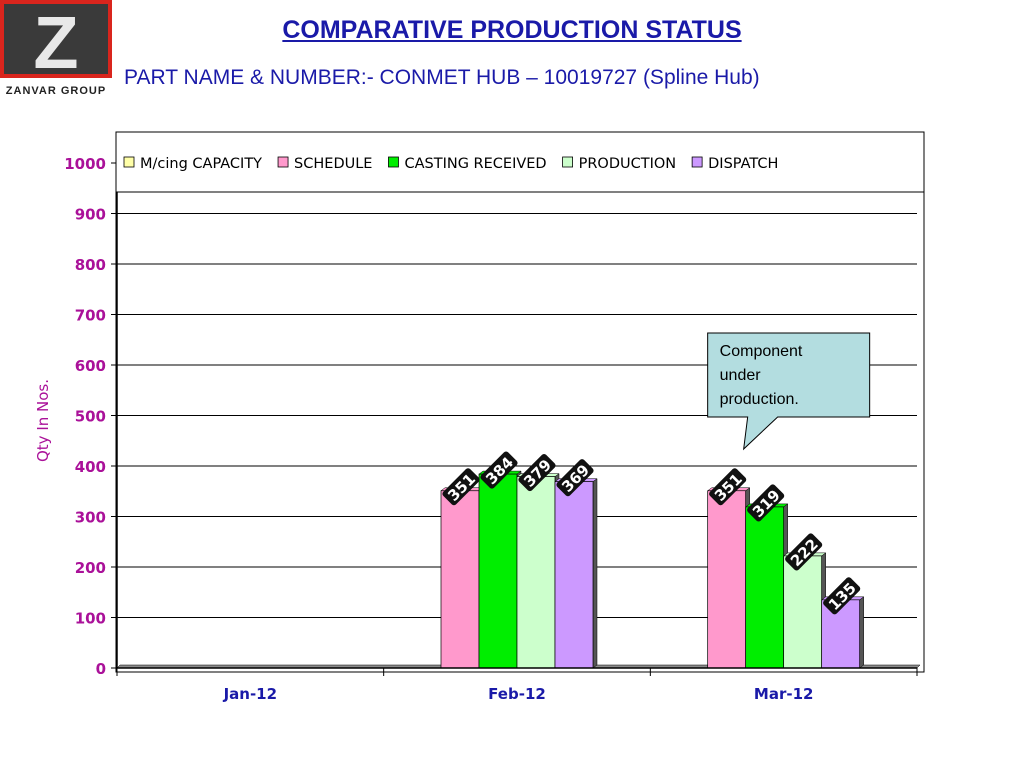 The width and height of the screenshot is (1024, 768). What do you see at coordinates (512, 30) in the screenshot?
I see `page-title: COMPARATIVE PRODUCTION STATUS` at bounding box center [512, 30].